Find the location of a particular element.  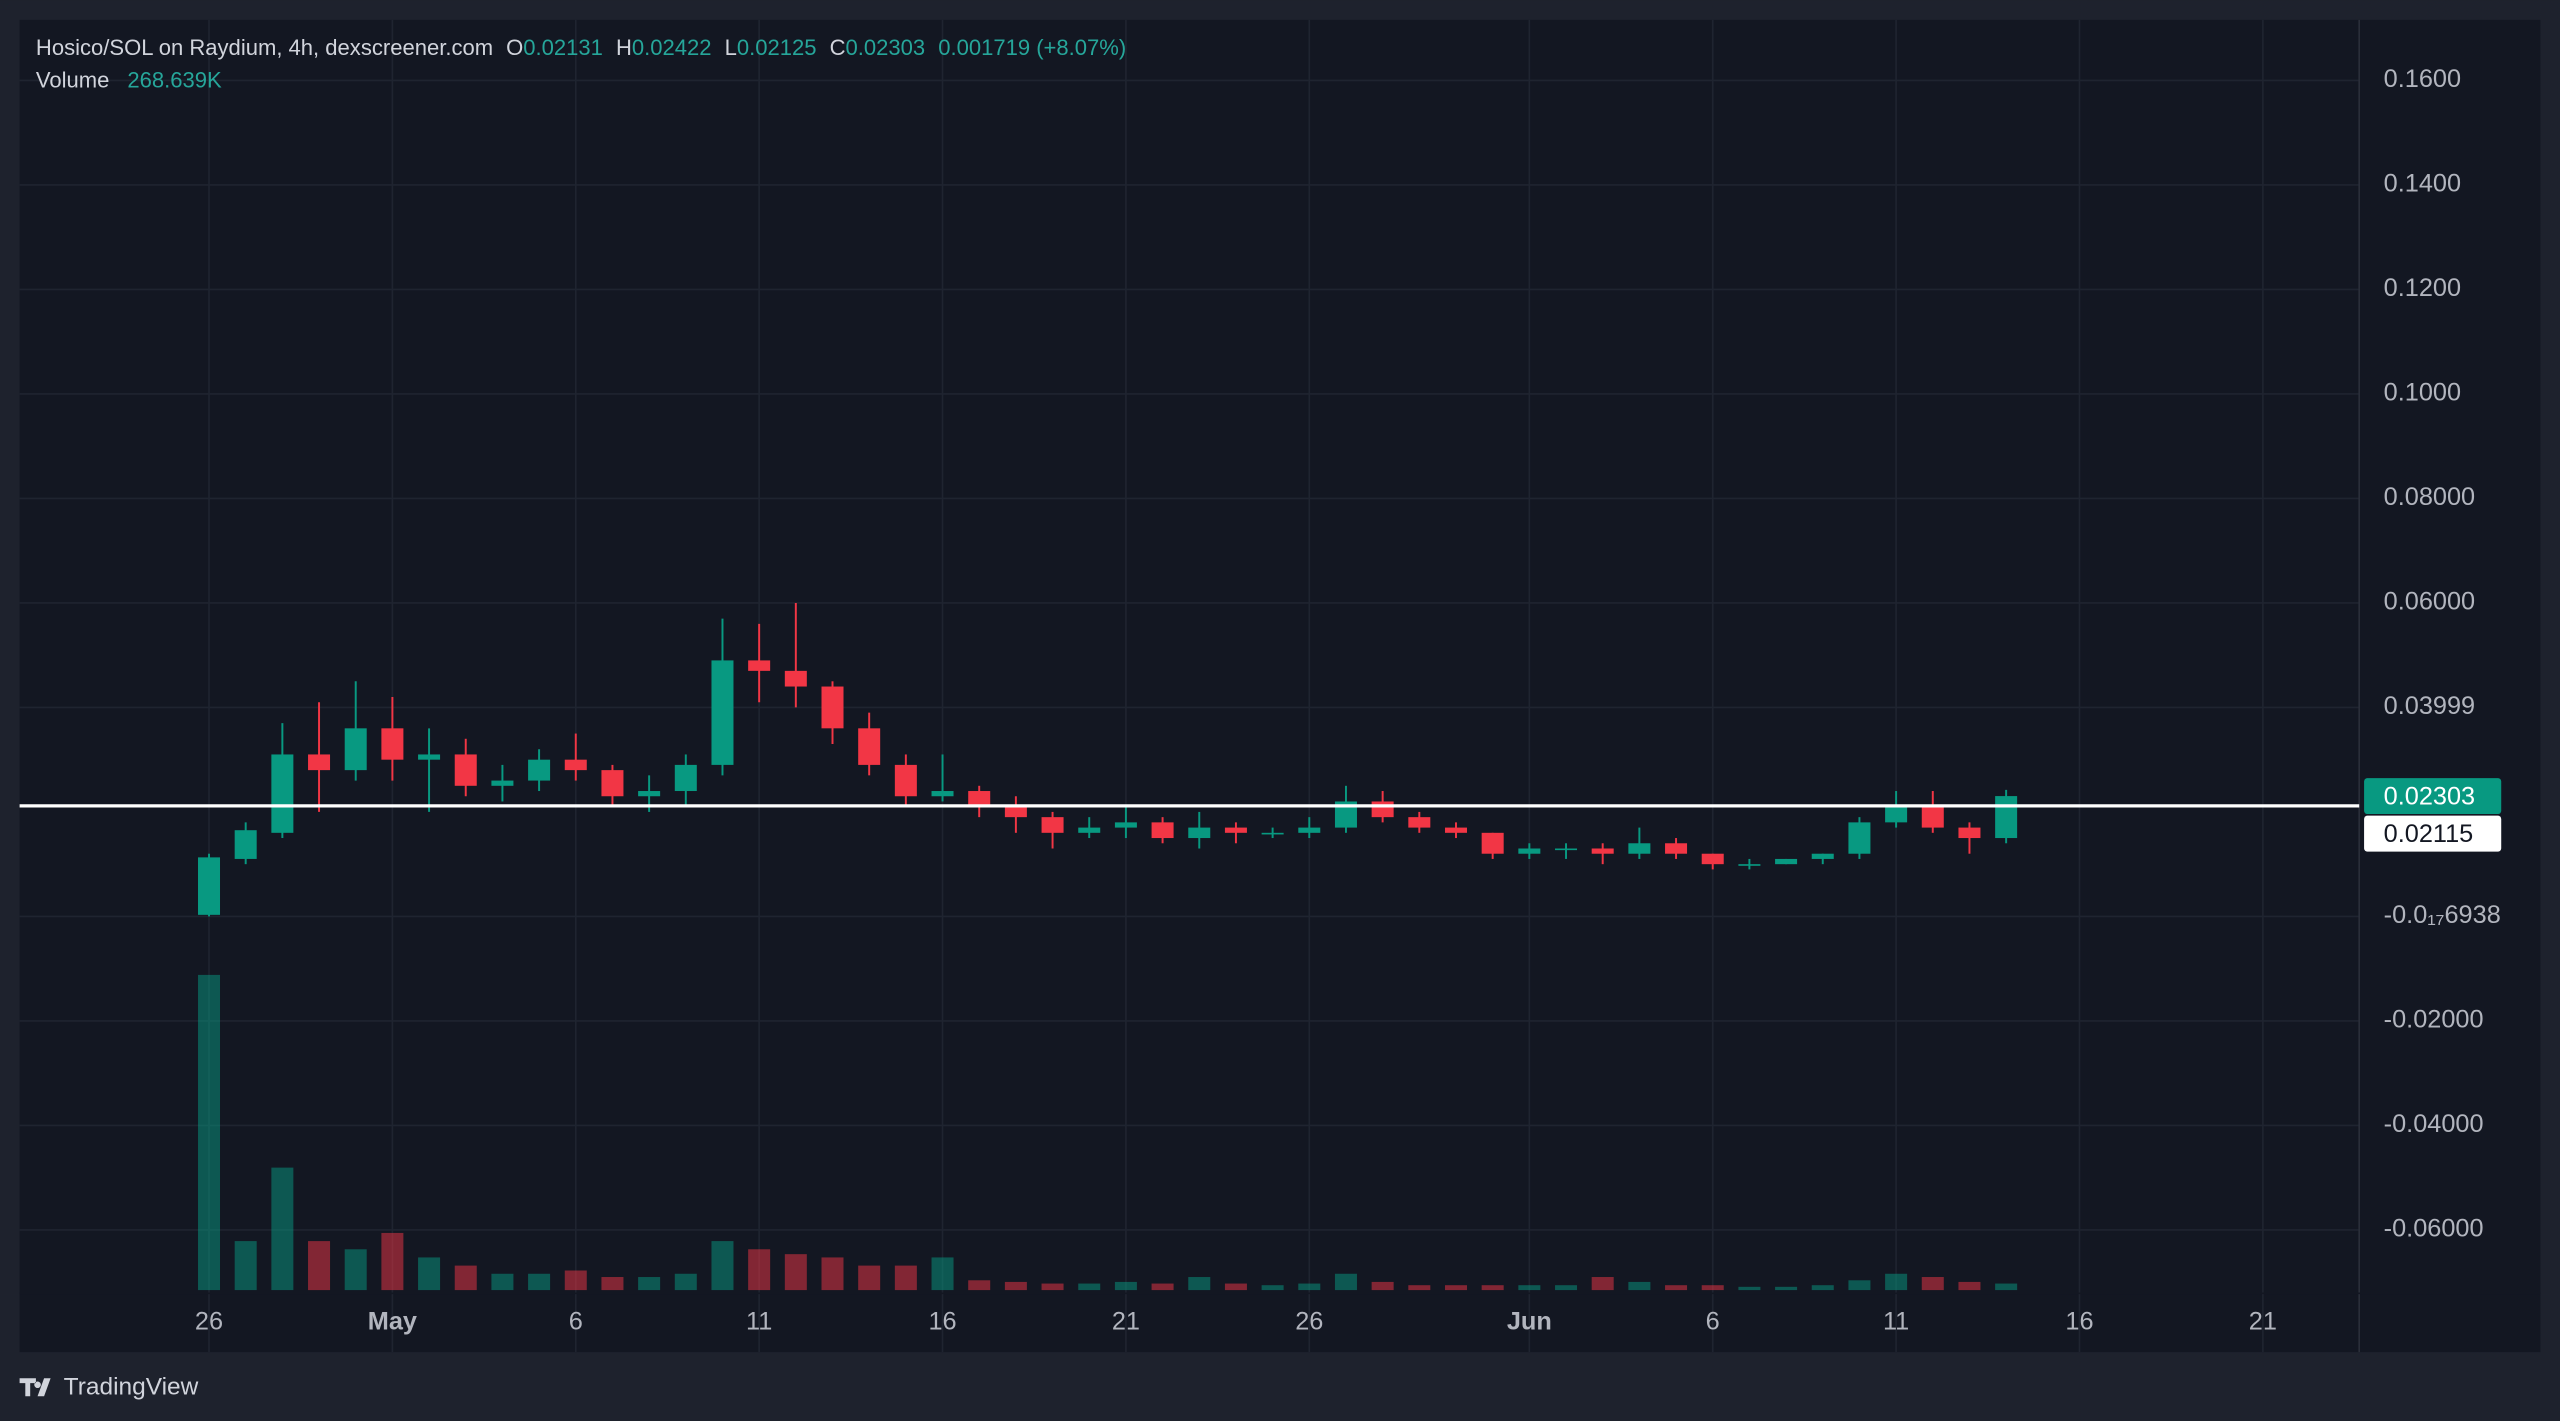

price-line-badge is located at coordinates (2433, 833).